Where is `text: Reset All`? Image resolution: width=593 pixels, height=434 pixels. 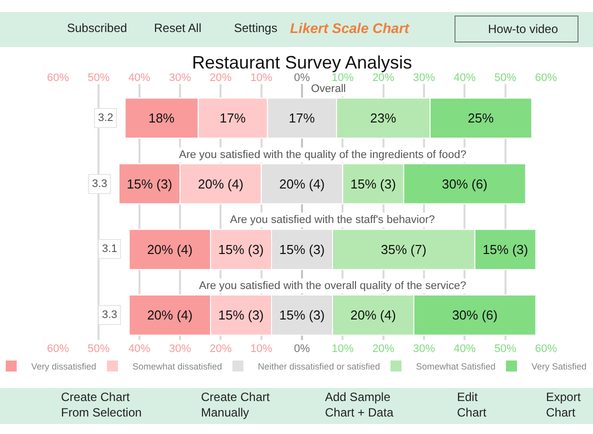 text: Reset All is located at coordinates (178, 28).